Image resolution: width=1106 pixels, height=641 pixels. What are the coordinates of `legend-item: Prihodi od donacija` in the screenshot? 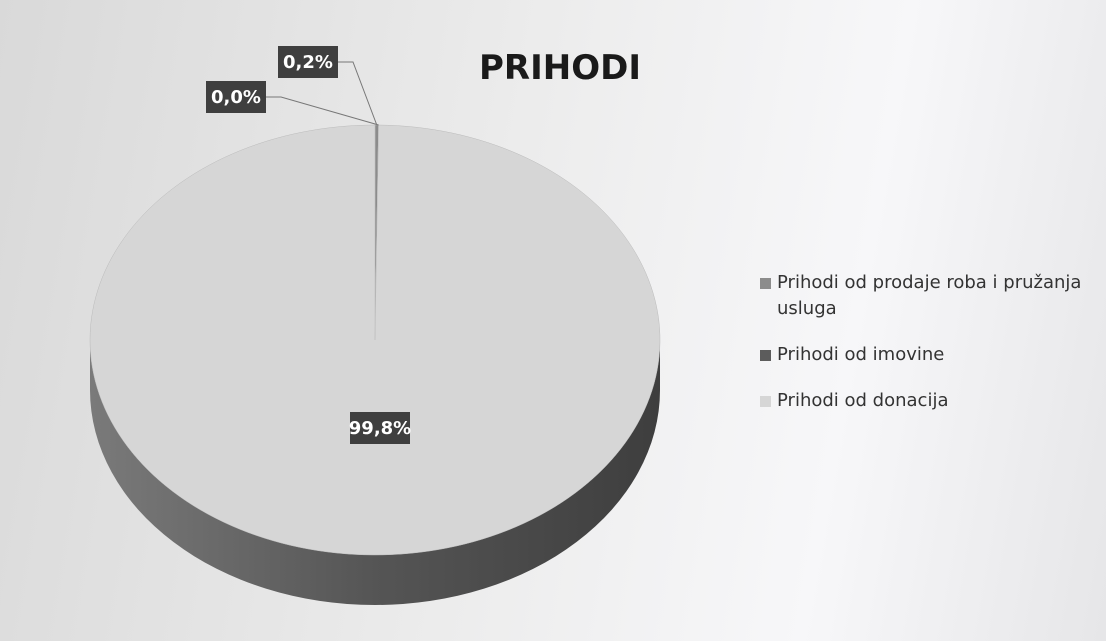 It's located at (925, 401).